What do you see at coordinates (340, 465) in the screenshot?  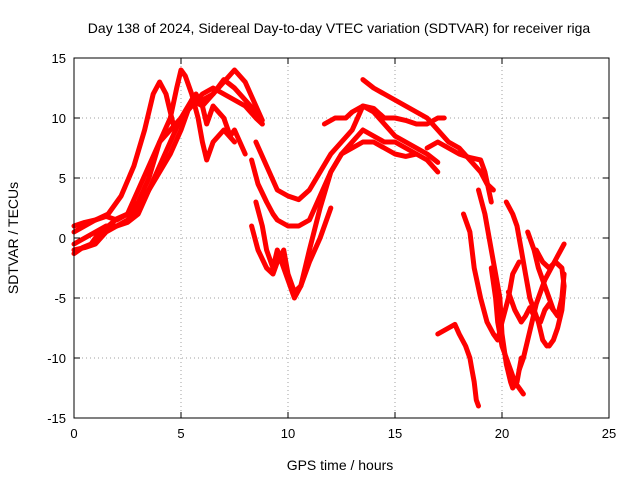 I see `x-axis-label: GPS time / hours` at bounding box center [340, 465].